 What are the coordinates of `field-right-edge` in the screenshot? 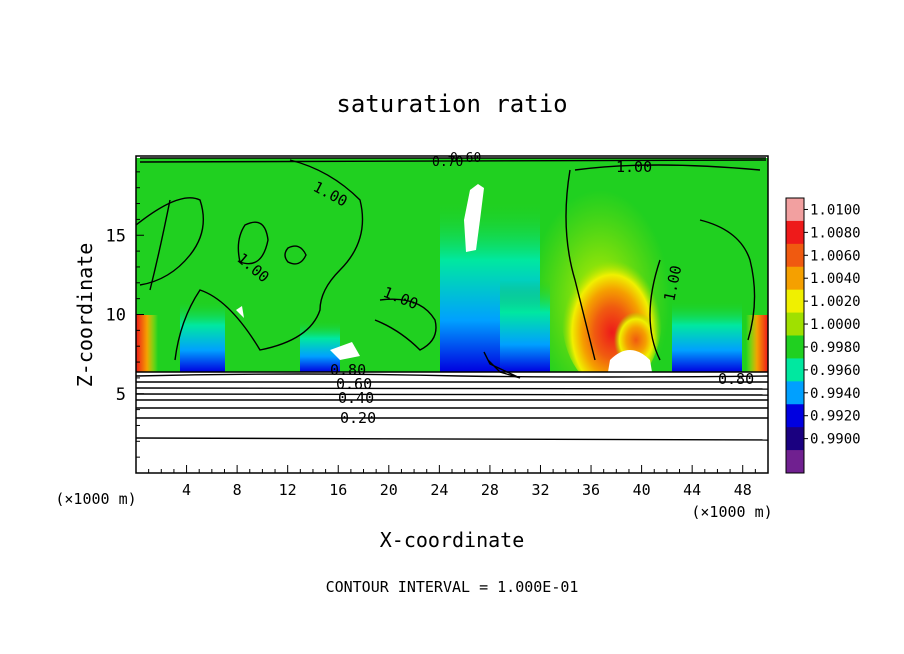 It's located at (757, 343).